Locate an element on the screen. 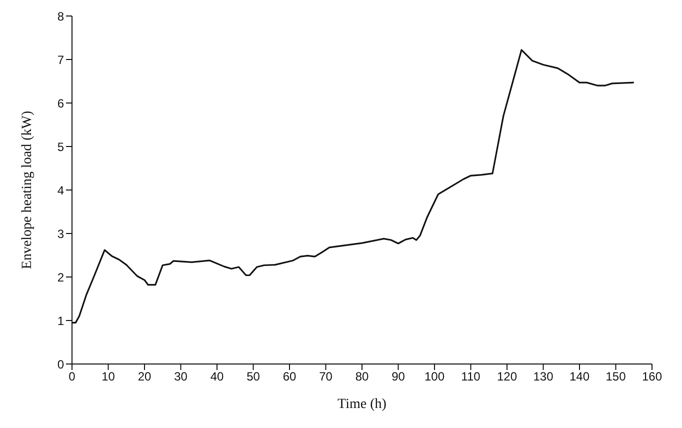  x-tick-label: 120 is located at coordinates (507, 377).